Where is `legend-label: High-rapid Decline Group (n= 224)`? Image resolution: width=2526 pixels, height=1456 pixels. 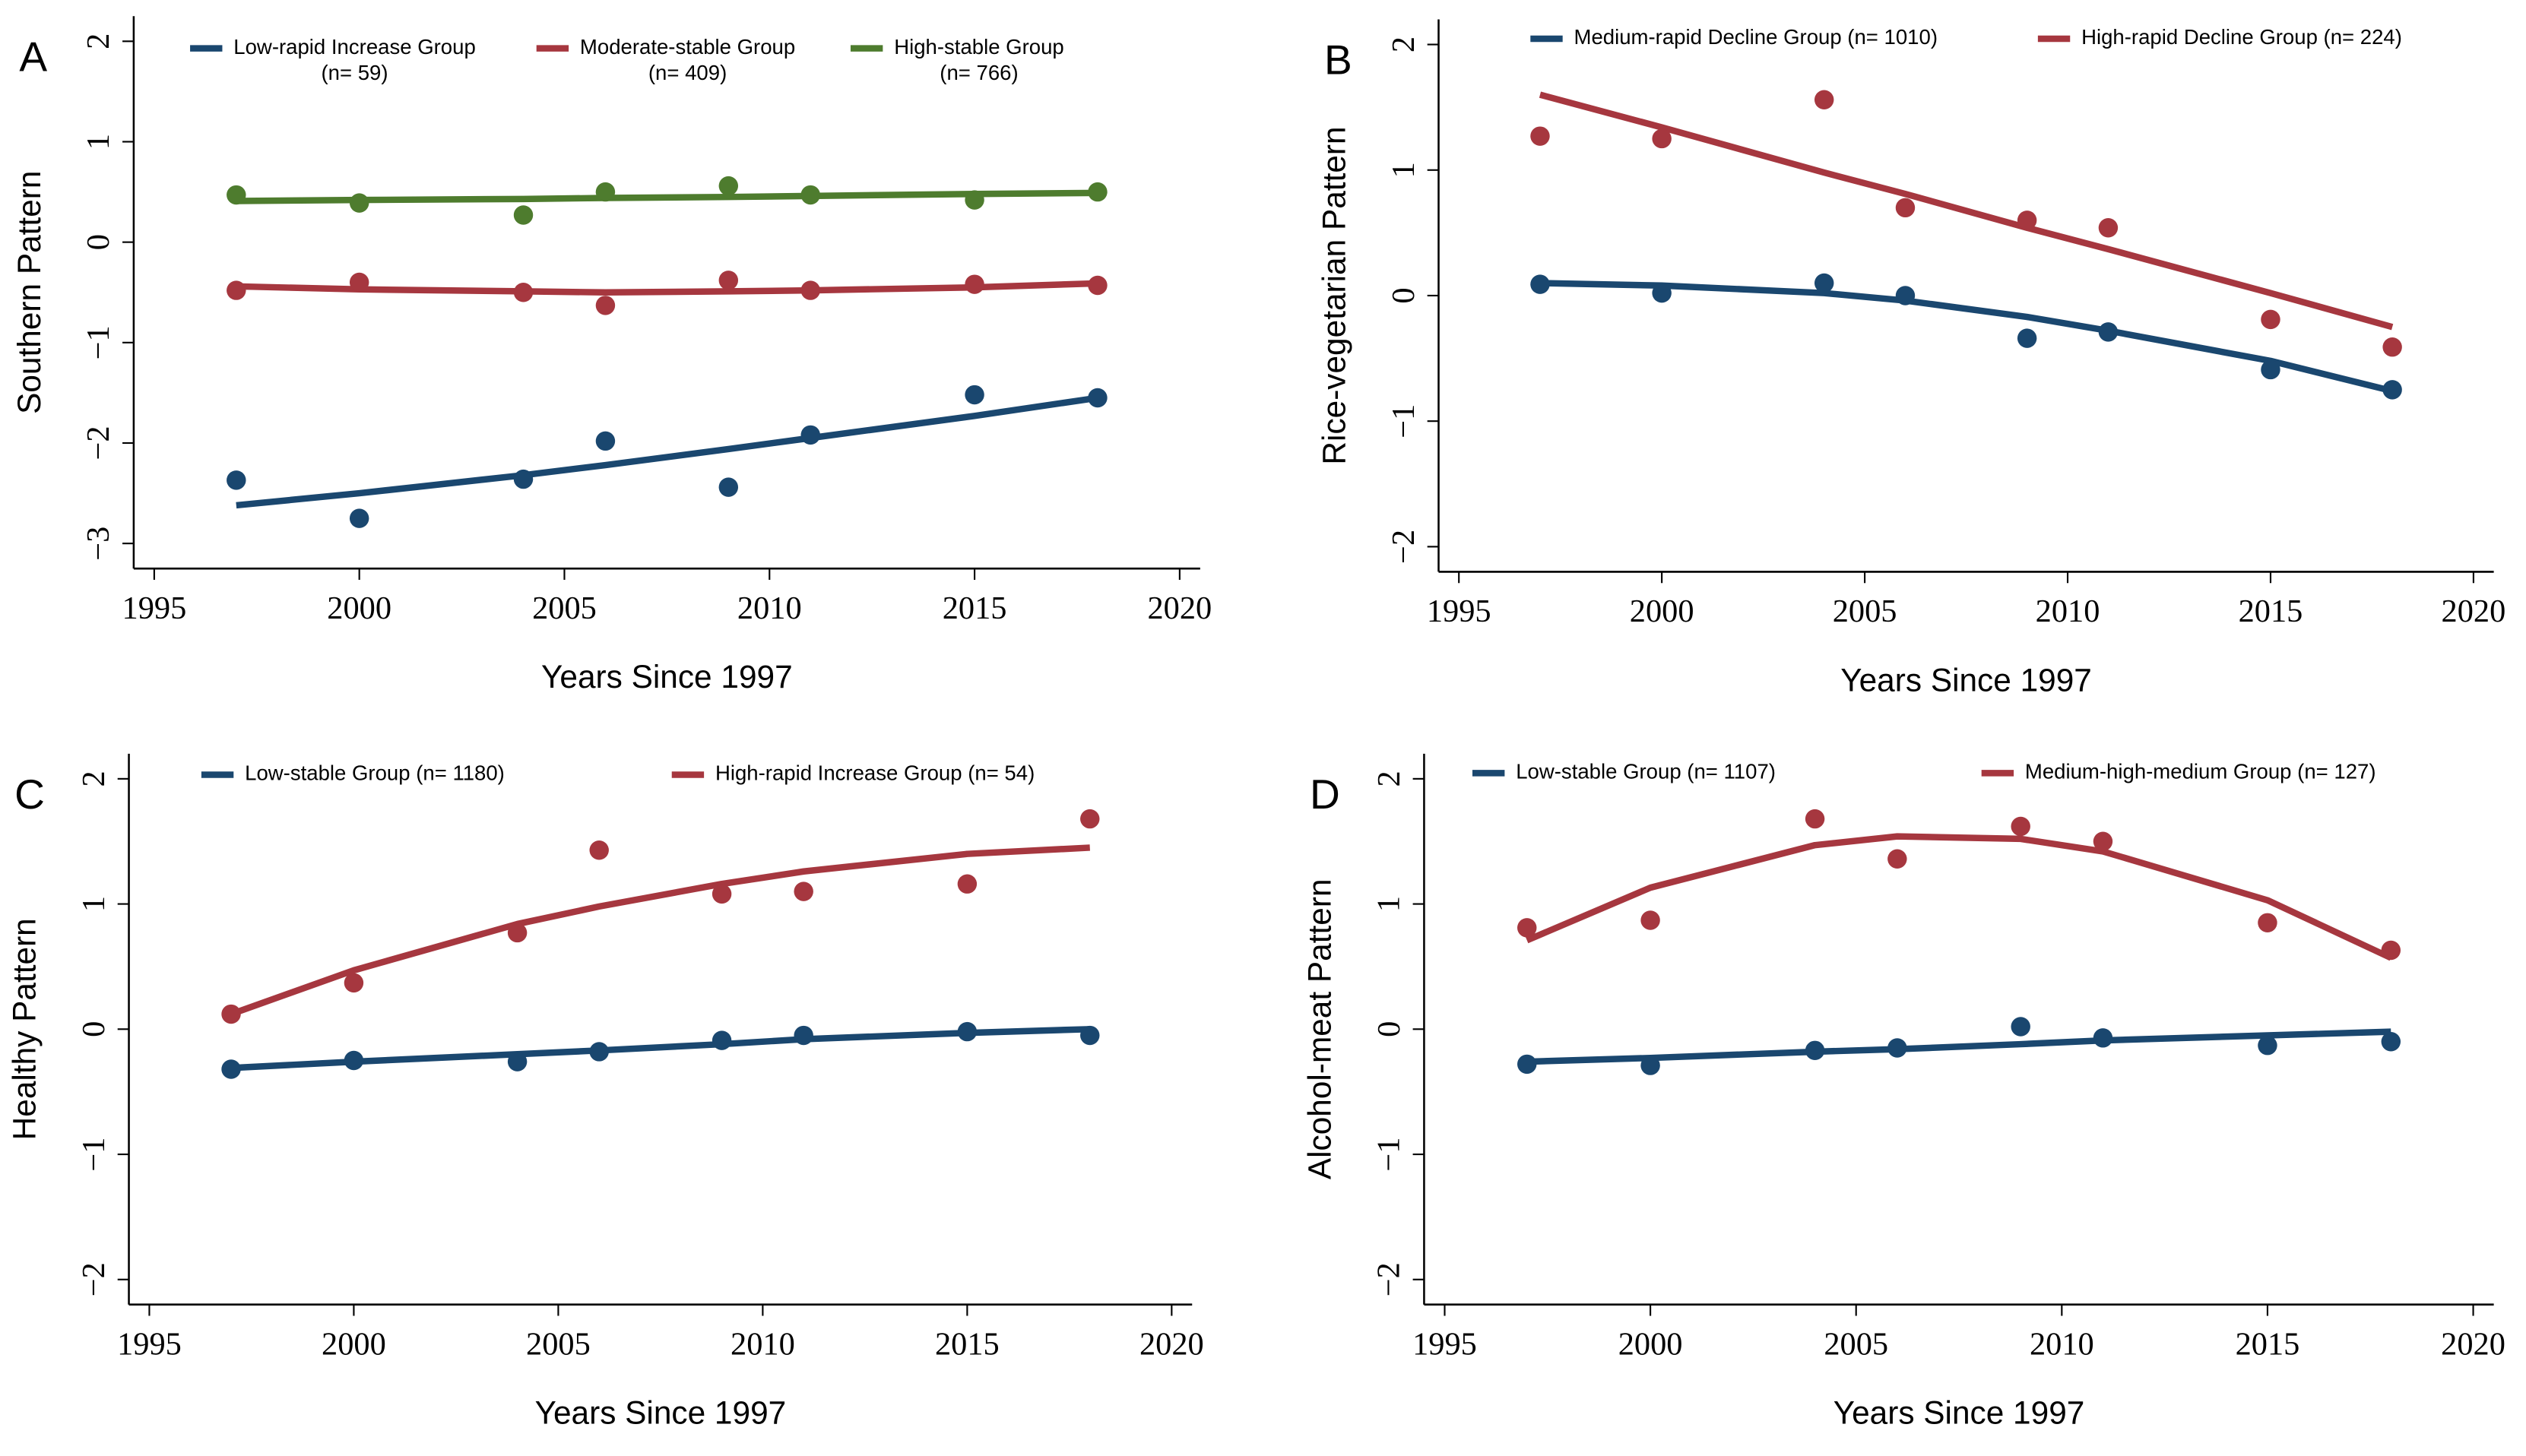 legend-label: High-rapid Decline Group (n= 224) is located at coordinates (2241, 37).